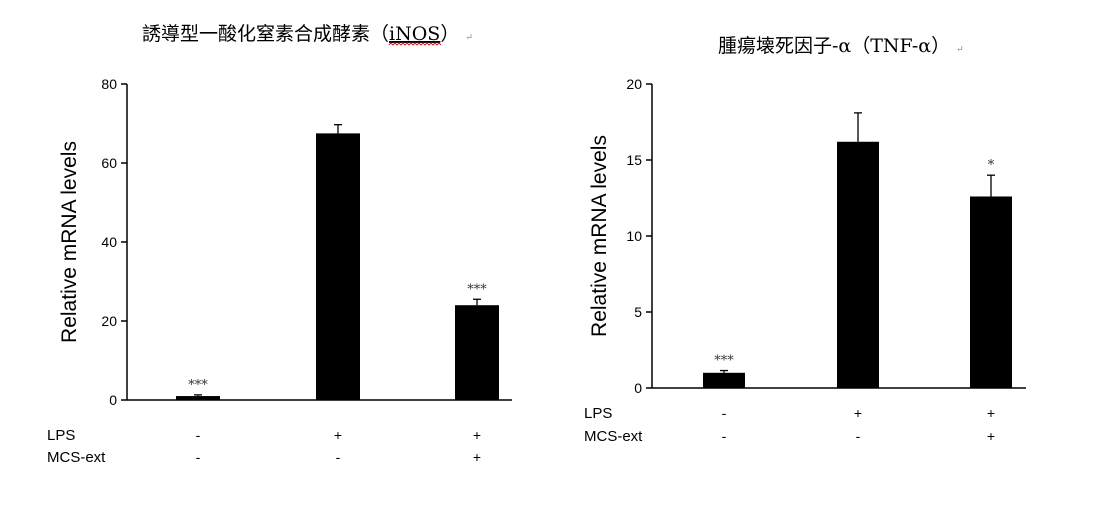 The height and width of the screenshot is (509, 1100). I want to click on chart-title: 誘導型一酸化窒素合成酵素（iNOS） ↵, so click(307, 34).